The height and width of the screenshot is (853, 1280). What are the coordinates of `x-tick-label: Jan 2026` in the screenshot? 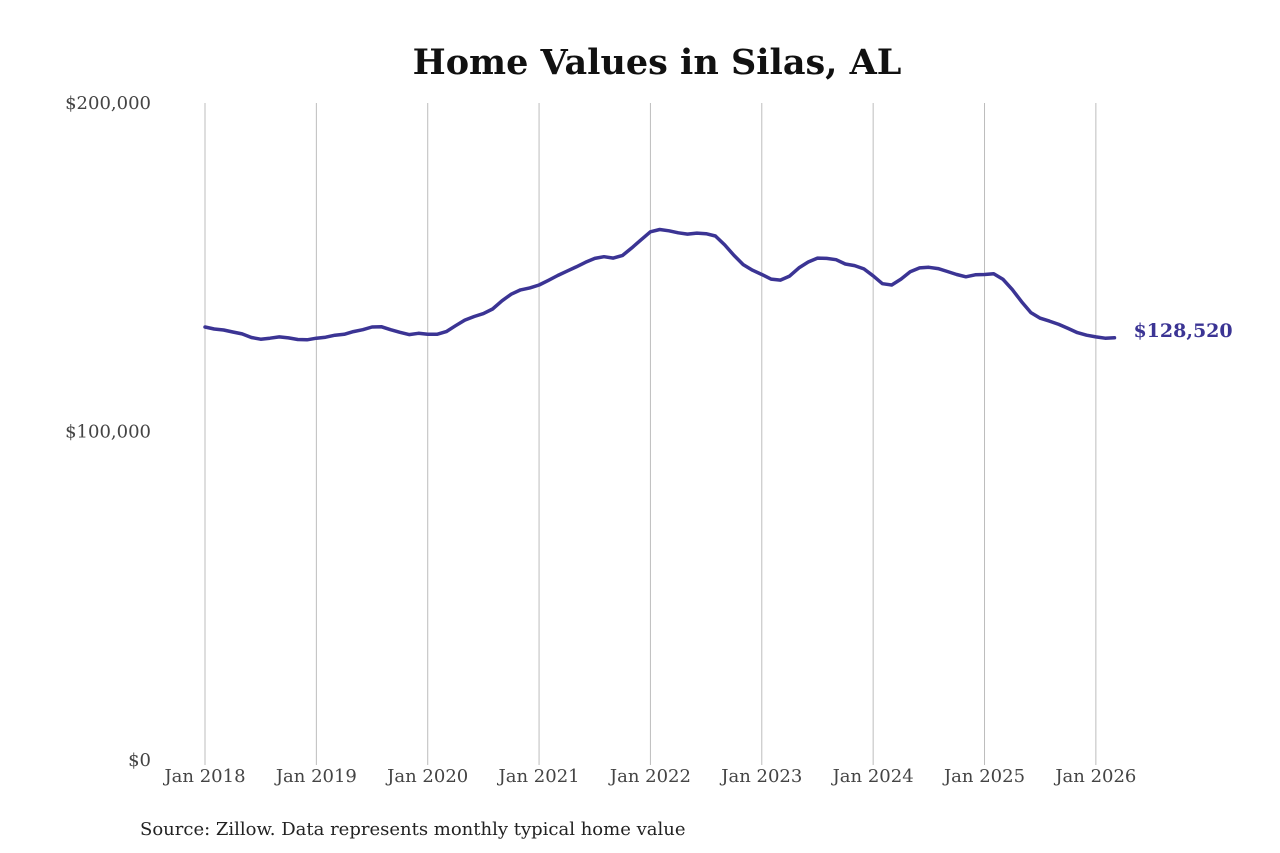 It's located at (1094, 776).